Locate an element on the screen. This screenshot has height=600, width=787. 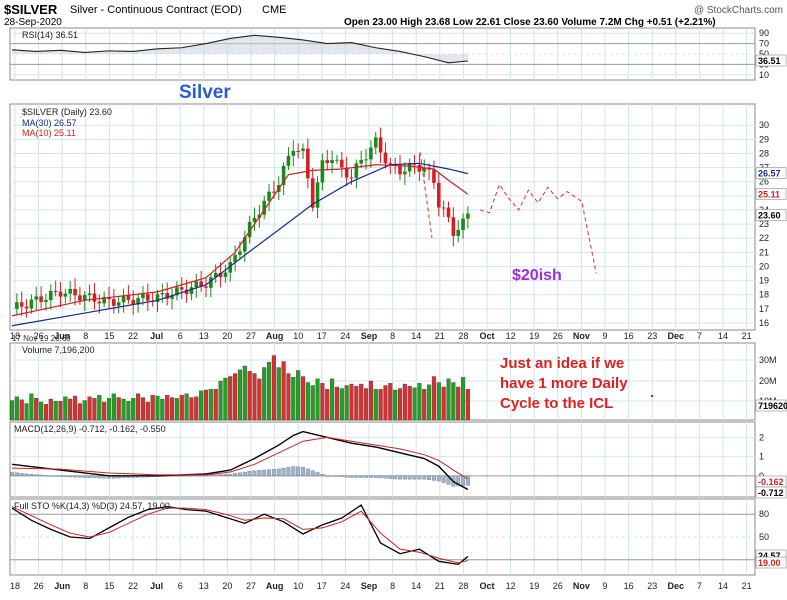
x-tick-label: 12 is located at coordinates (511, 586).